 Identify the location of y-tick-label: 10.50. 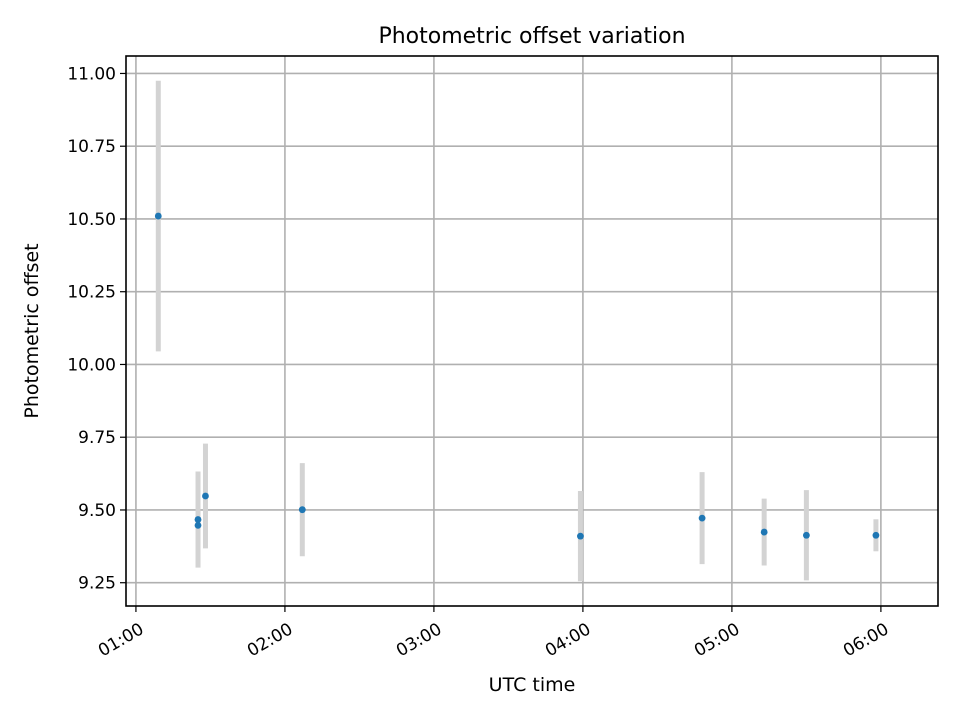
(91, 220).